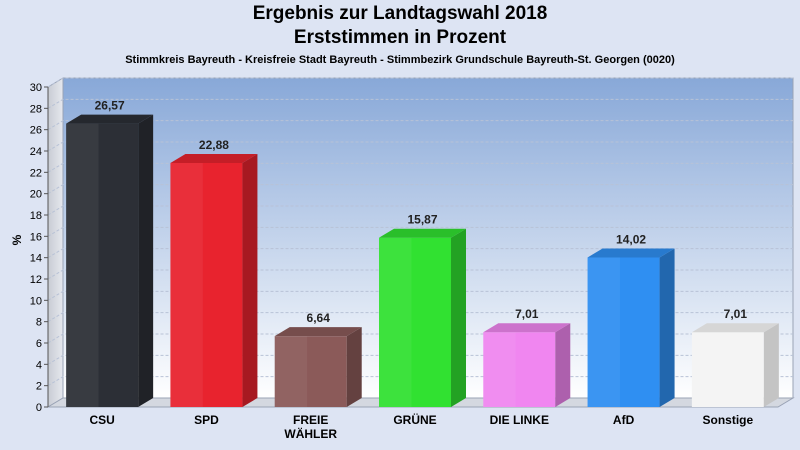 The image size is (800, 450). I want to click on x-tick-label: AfD, so click(624, 420).